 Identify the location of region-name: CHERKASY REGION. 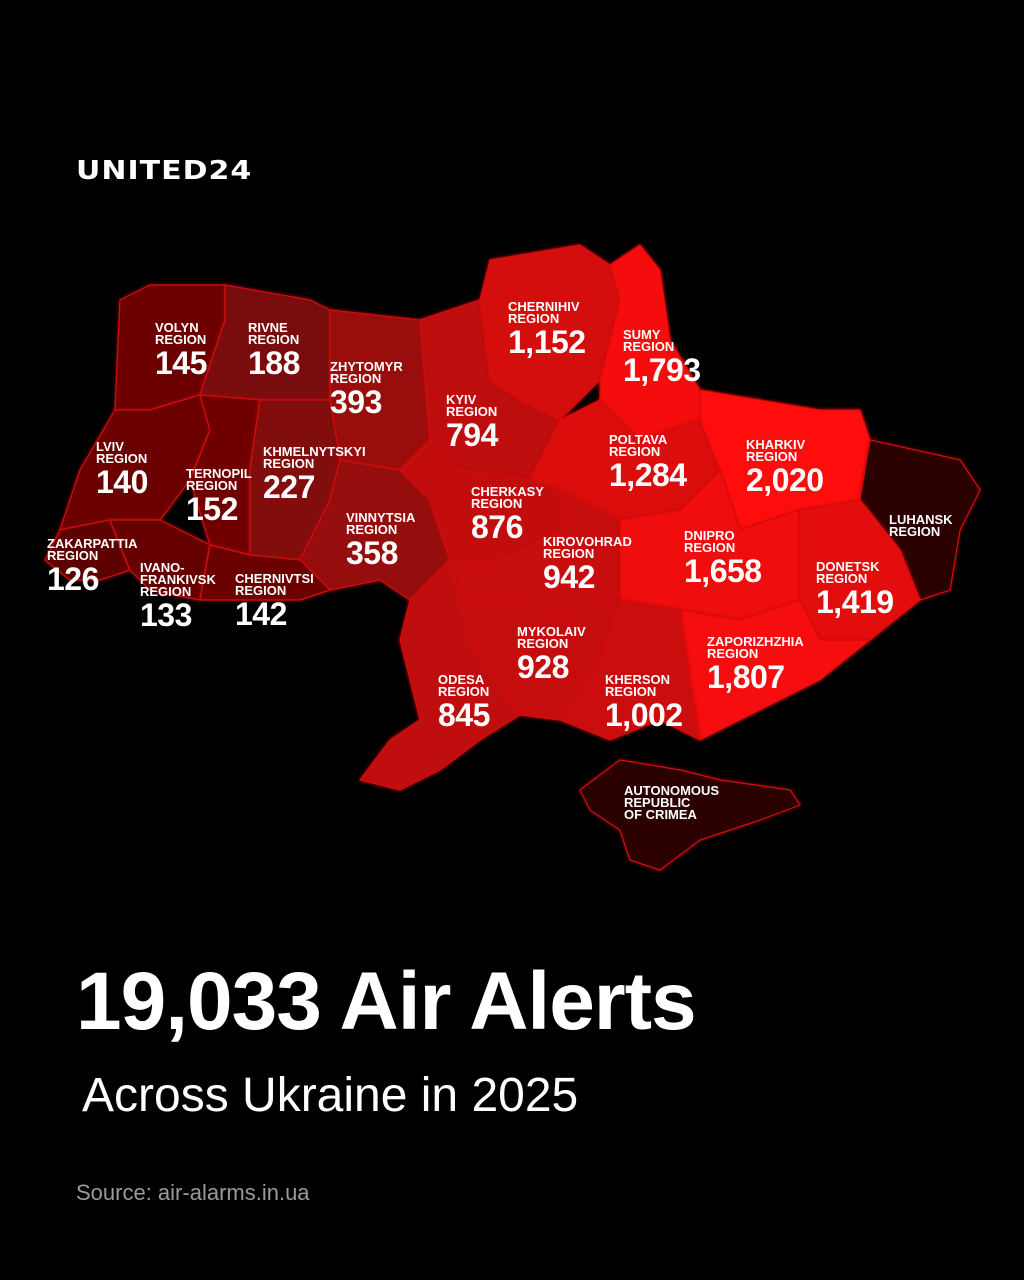
(507, 497).